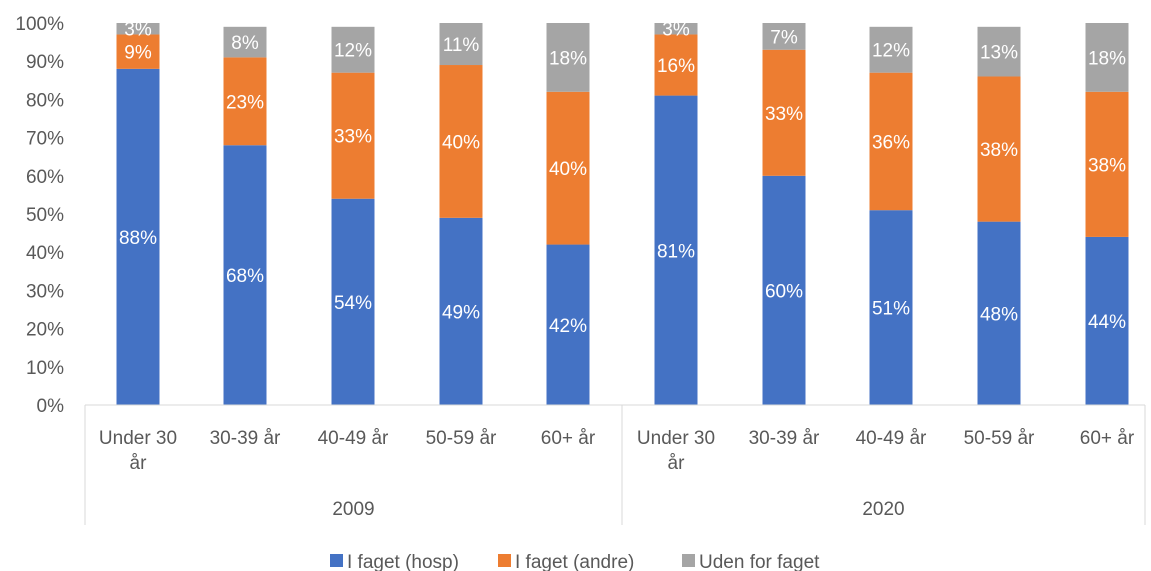 The width and height of the screenshot is (1151, 571). I want to click on data-label: 16%, so click(676, 66).